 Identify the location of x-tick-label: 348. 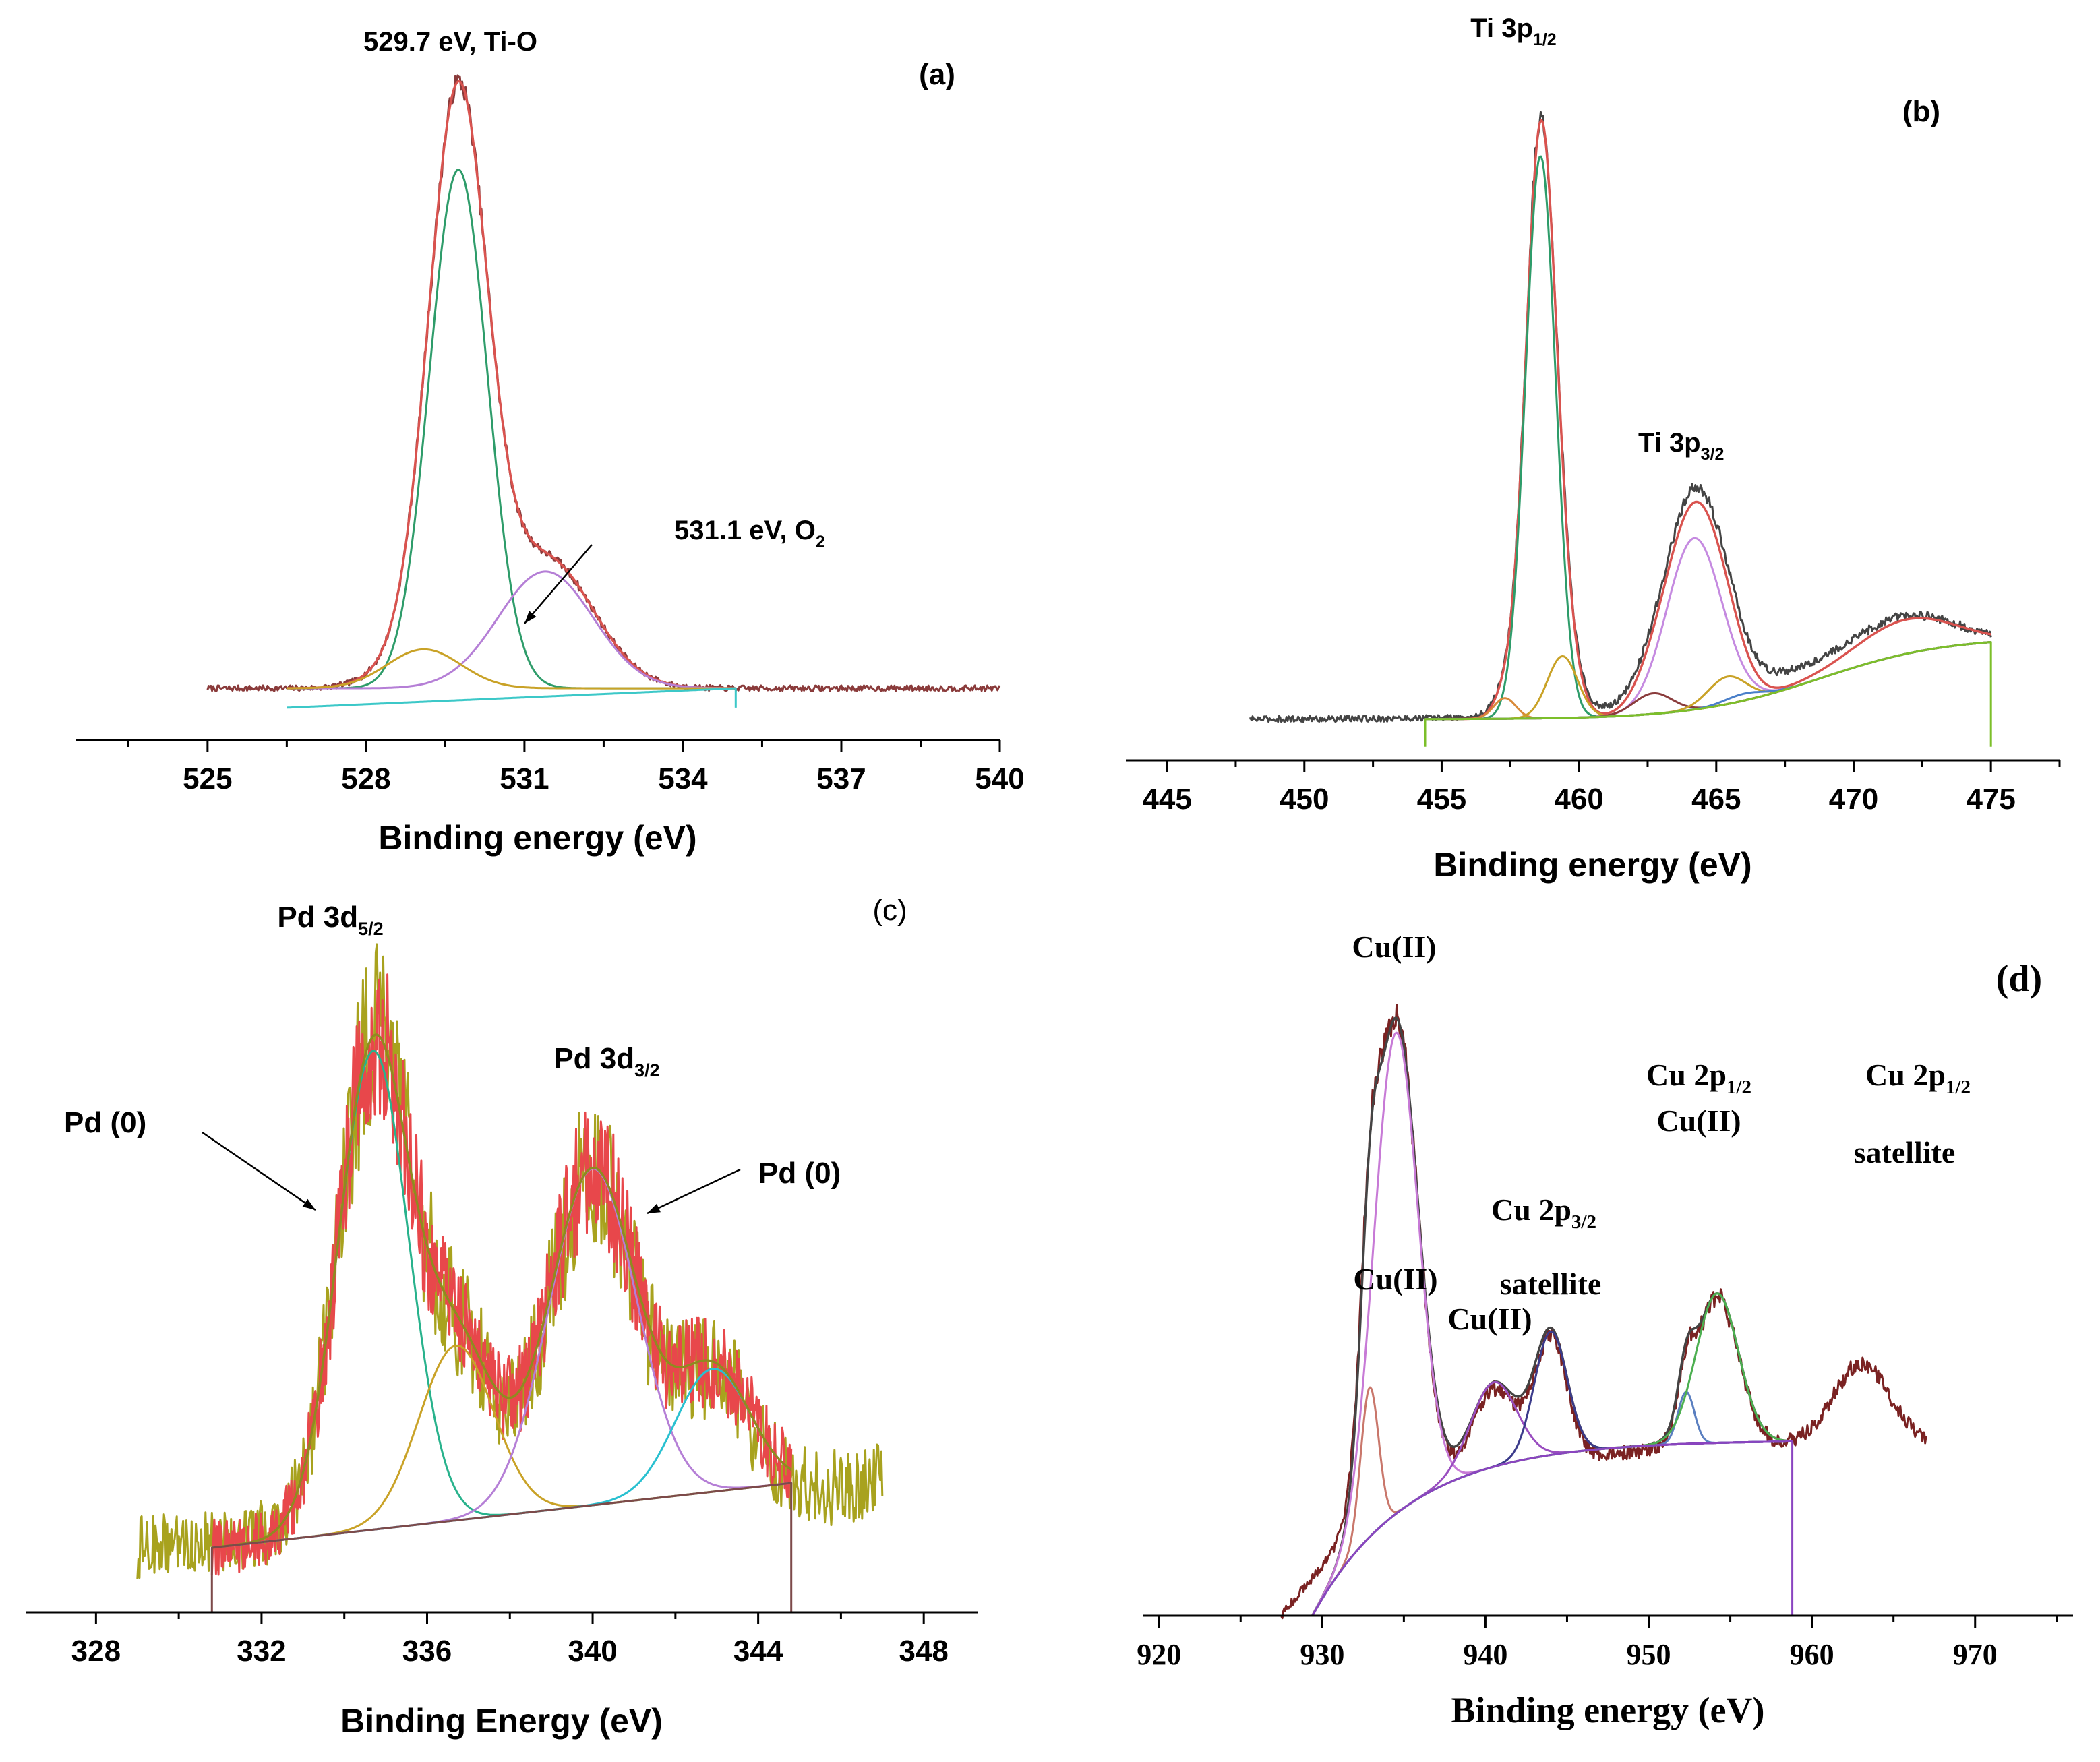
(923, 1651).